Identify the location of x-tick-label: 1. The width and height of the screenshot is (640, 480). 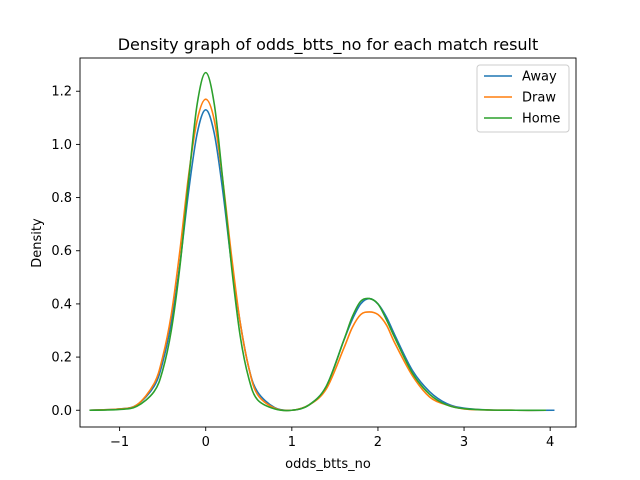
(292, 442).